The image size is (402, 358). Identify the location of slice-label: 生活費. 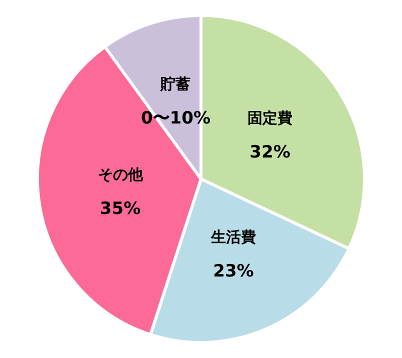
(233, 237).